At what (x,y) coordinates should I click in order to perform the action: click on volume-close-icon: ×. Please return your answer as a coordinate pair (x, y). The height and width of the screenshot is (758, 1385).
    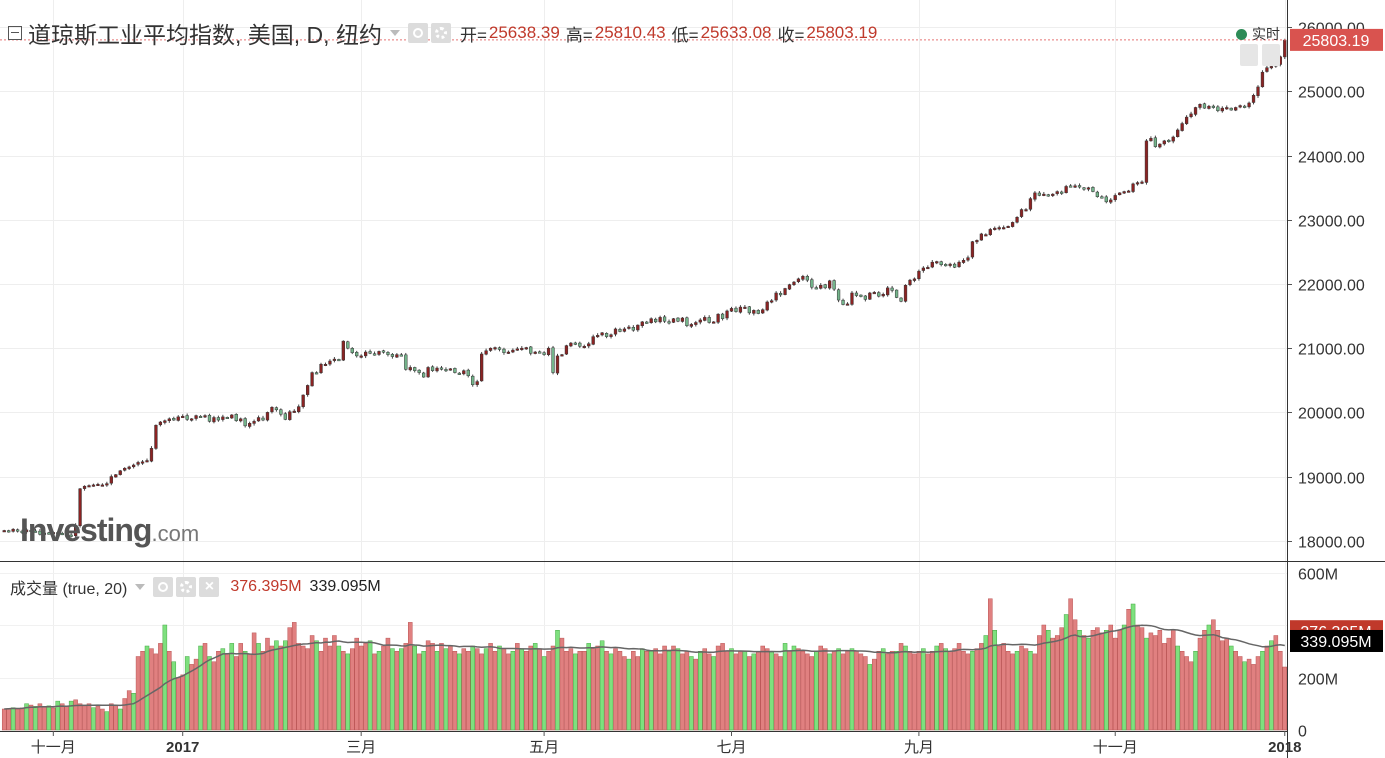
    Looking at the image, I should click on (209, 587).